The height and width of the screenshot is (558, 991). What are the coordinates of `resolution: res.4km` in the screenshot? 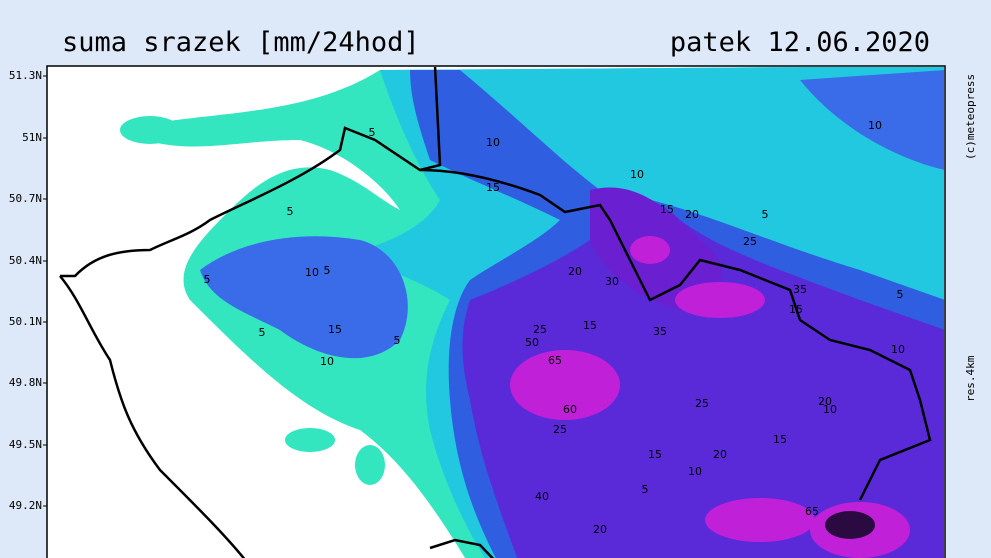 It's located at (970, 378).